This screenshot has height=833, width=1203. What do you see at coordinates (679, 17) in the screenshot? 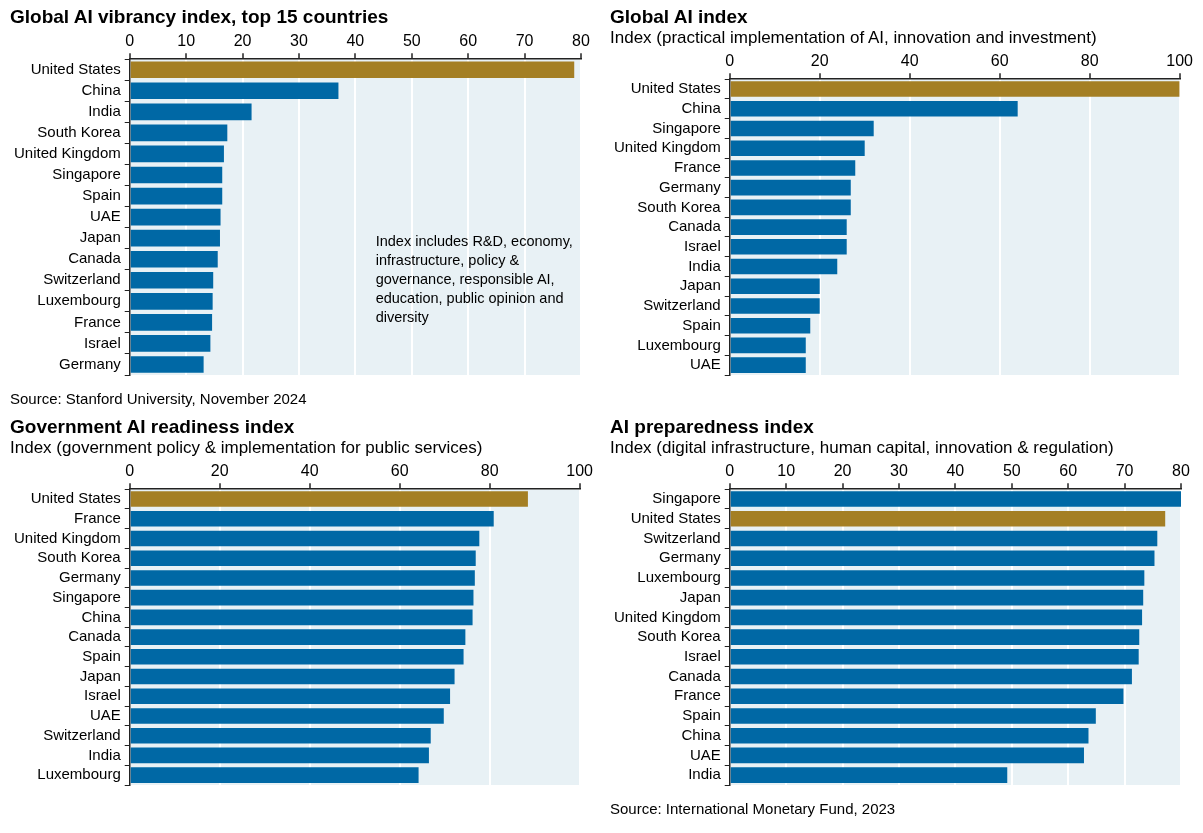
I see `chart-title: Global AI index` at bounding box center [679, 17].